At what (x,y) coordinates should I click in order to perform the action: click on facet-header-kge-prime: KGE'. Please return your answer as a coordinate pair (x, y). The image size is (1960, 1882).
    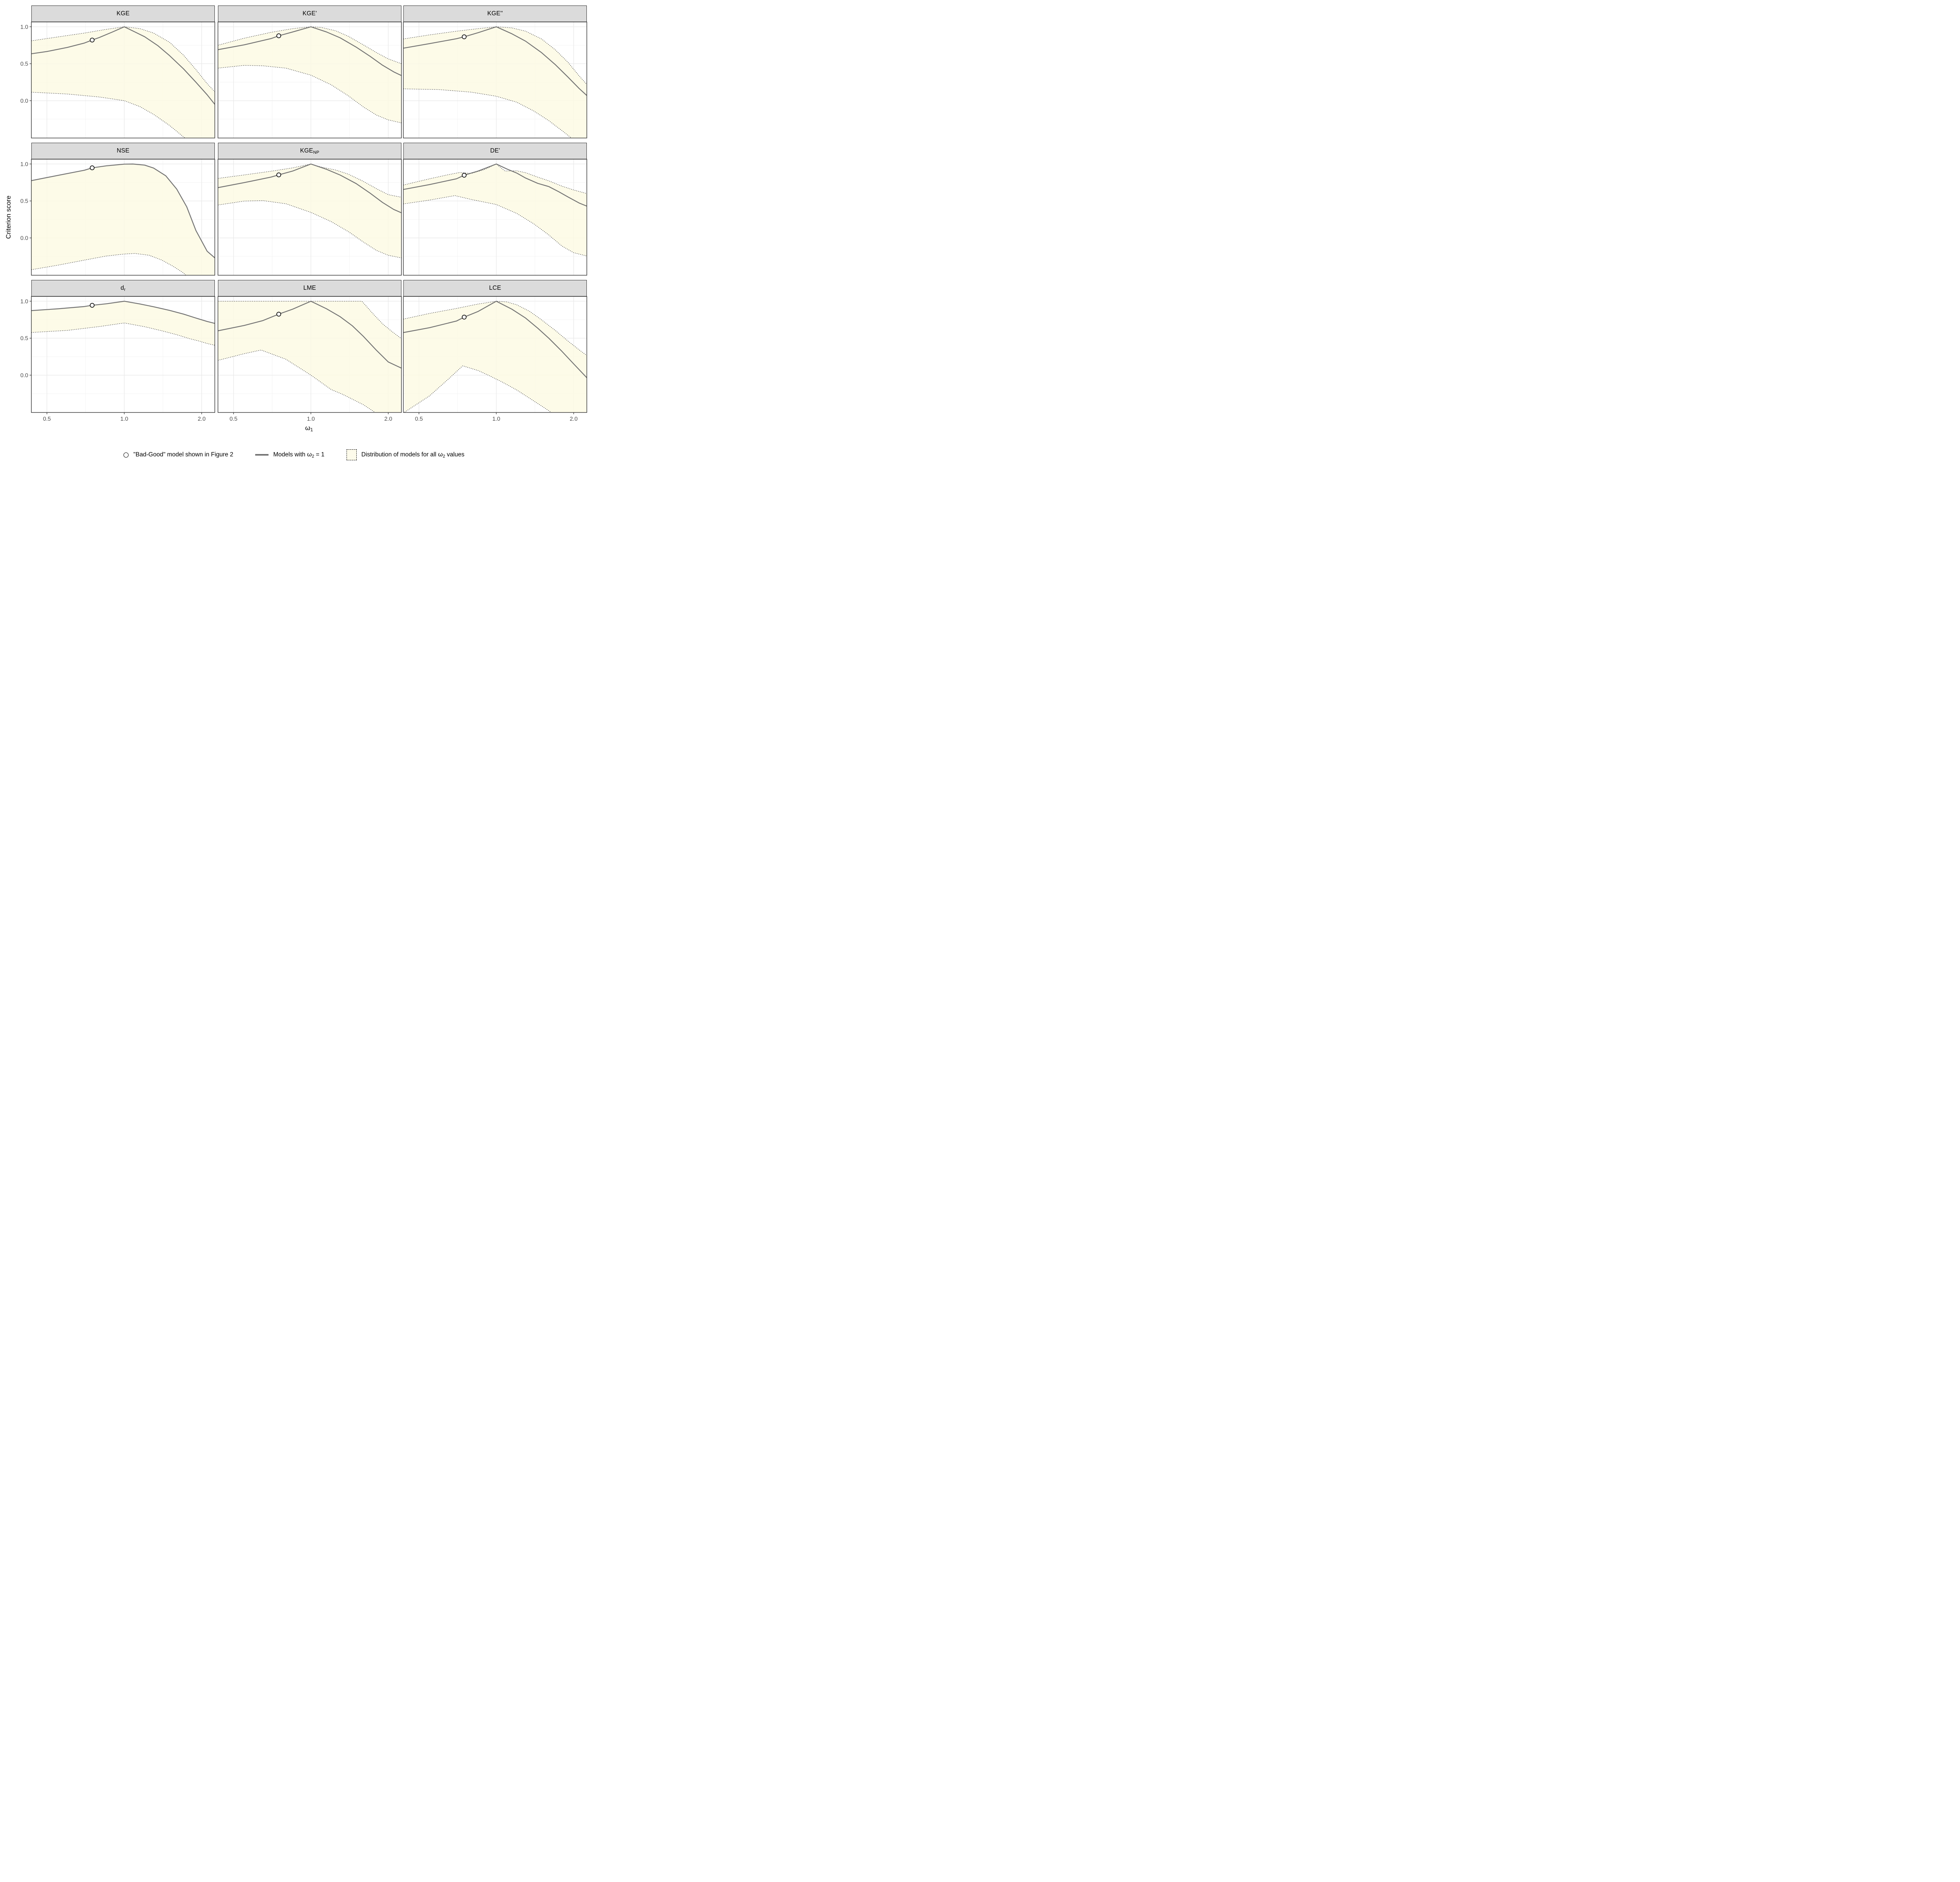
    Looking at the image, I should click on (309, 13).